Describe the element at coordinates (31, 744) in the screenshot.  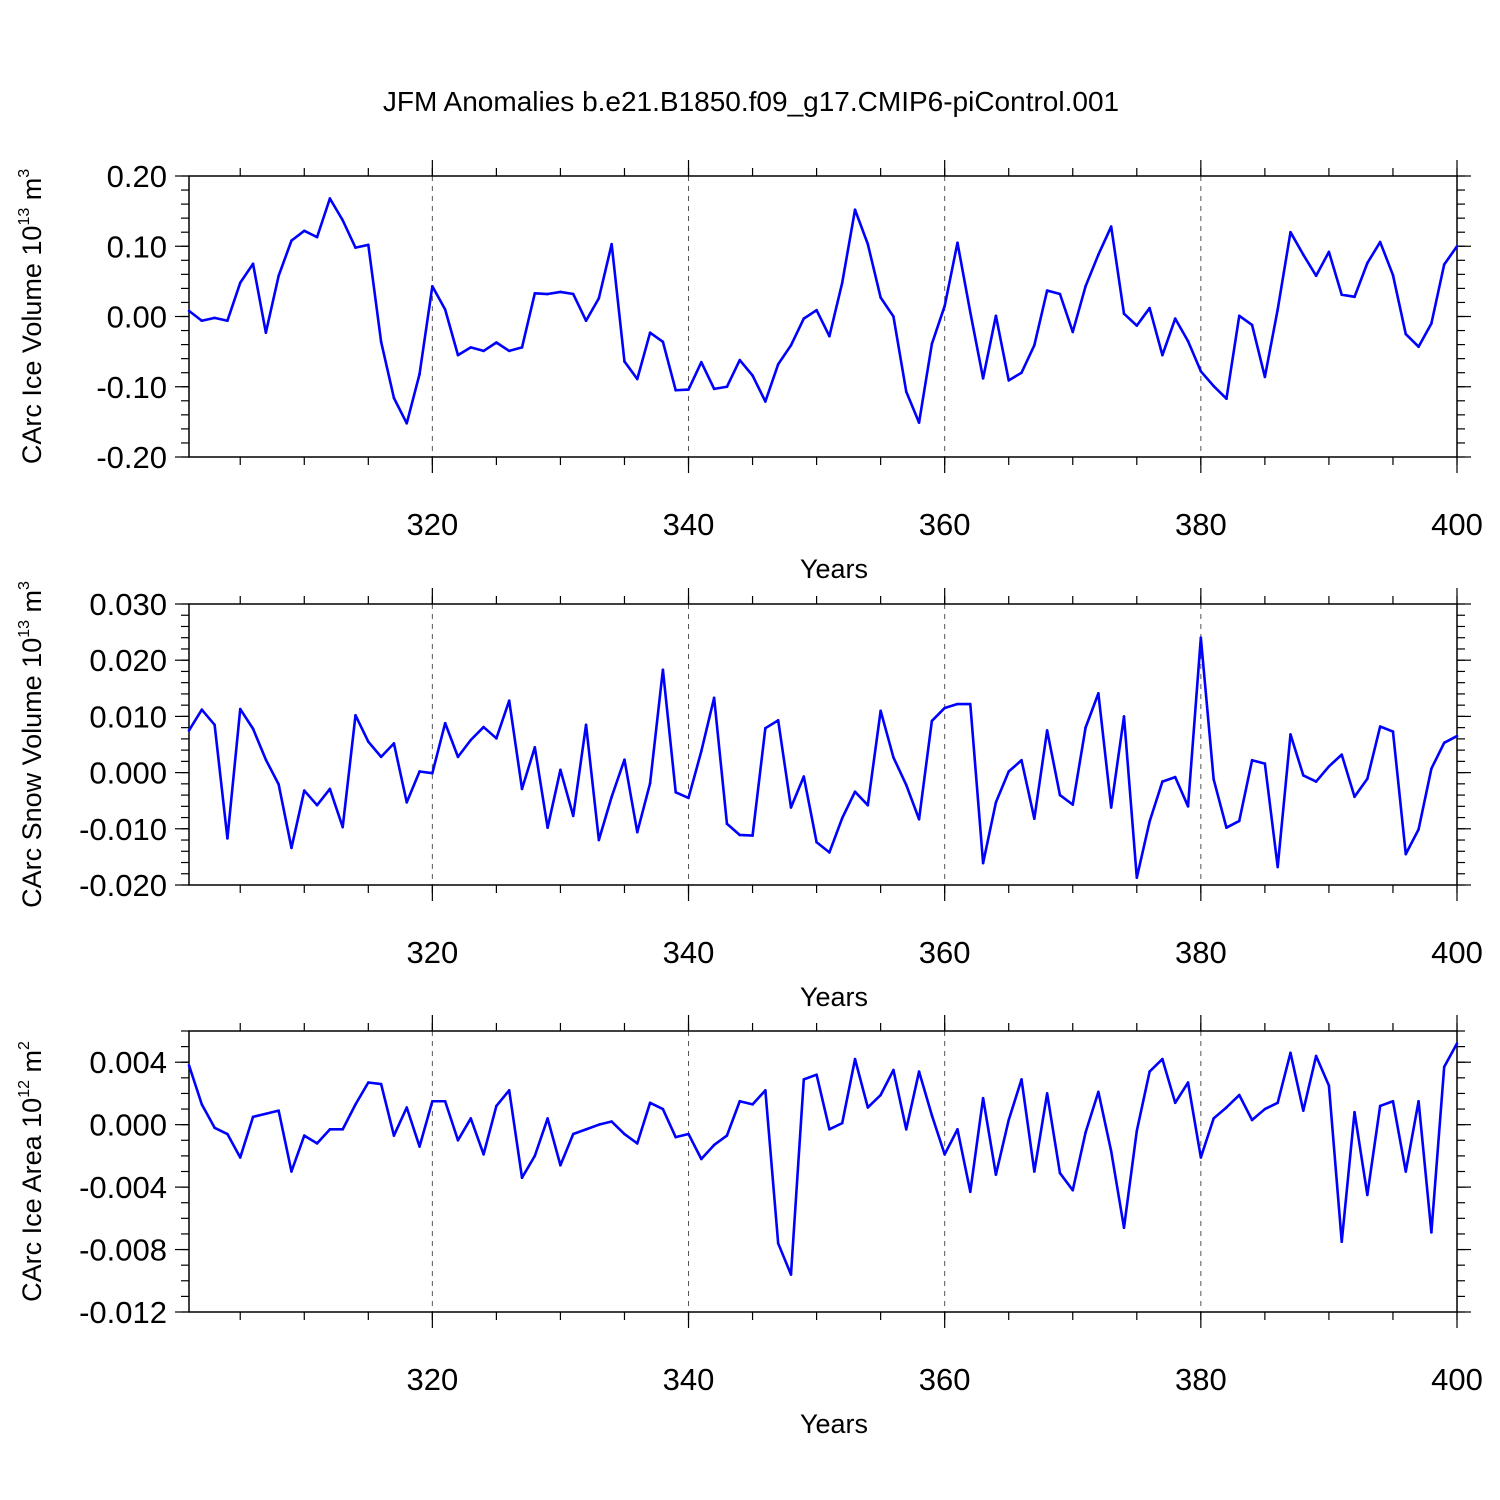
I see `y-axis-label: CArc Snow Volume 1013 m3` at that location.